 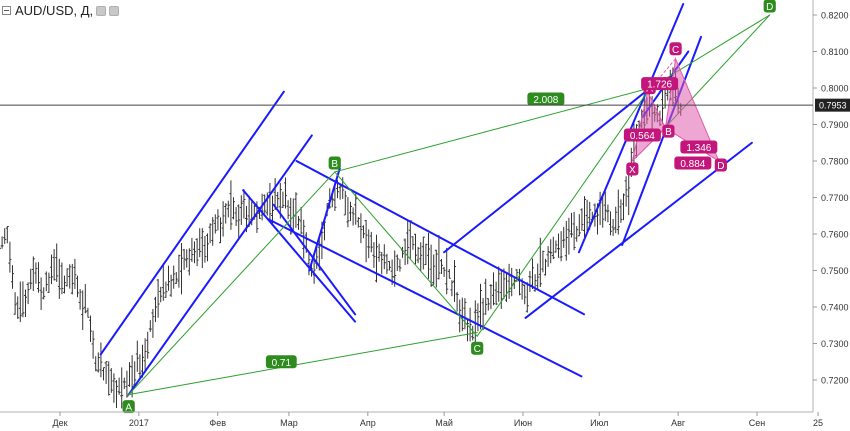 What do you see at coordinates (835, 198) in the screenshot?
I see `price-tick-label-0.7700: 0.7700` at bounding box center [835, 198].